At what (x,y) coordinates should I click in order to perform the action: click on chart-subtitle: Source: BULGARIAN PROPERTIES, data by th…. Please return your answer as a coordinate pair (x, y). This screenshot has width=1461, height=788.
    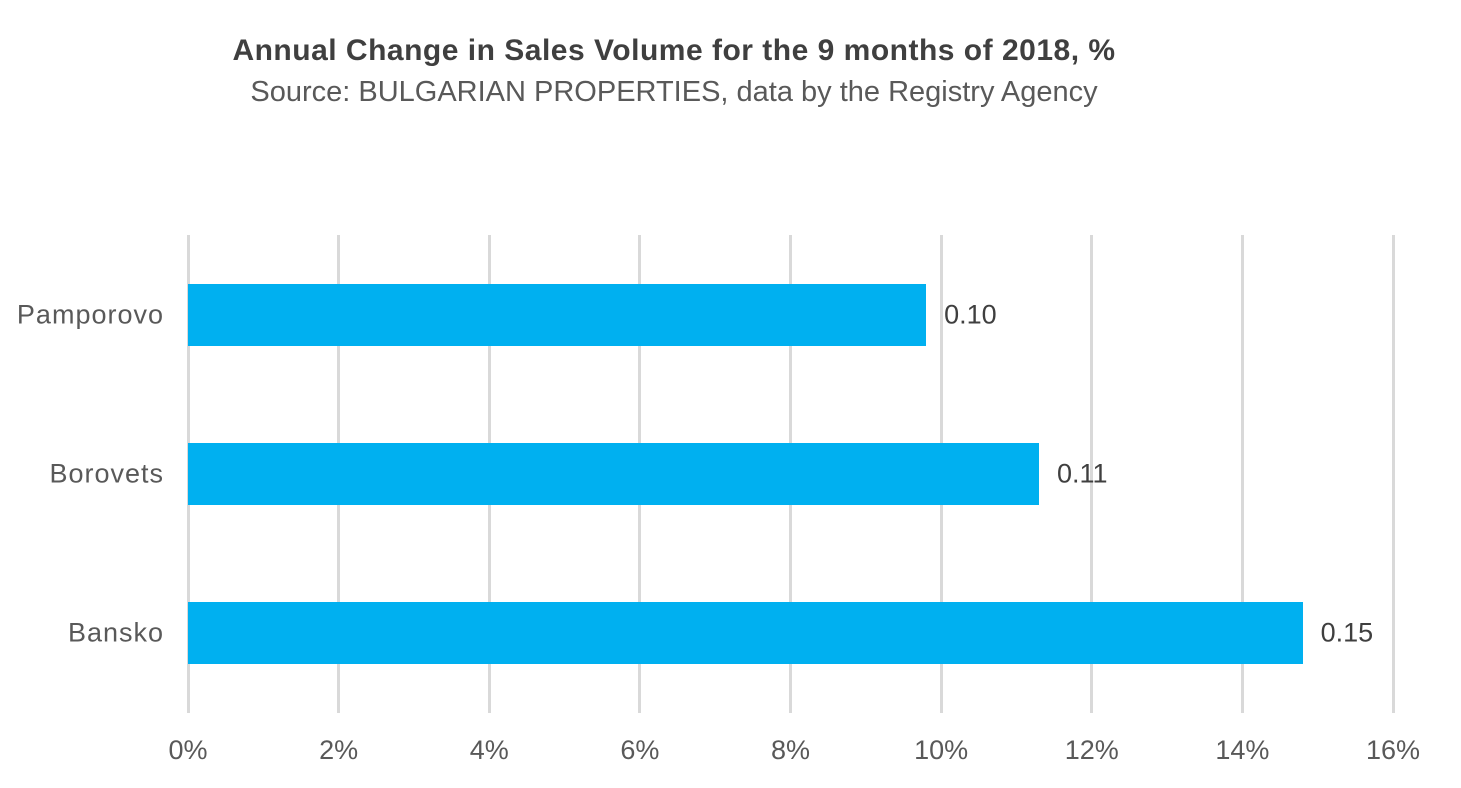
    Looking at the image, I should click on (674, 92).